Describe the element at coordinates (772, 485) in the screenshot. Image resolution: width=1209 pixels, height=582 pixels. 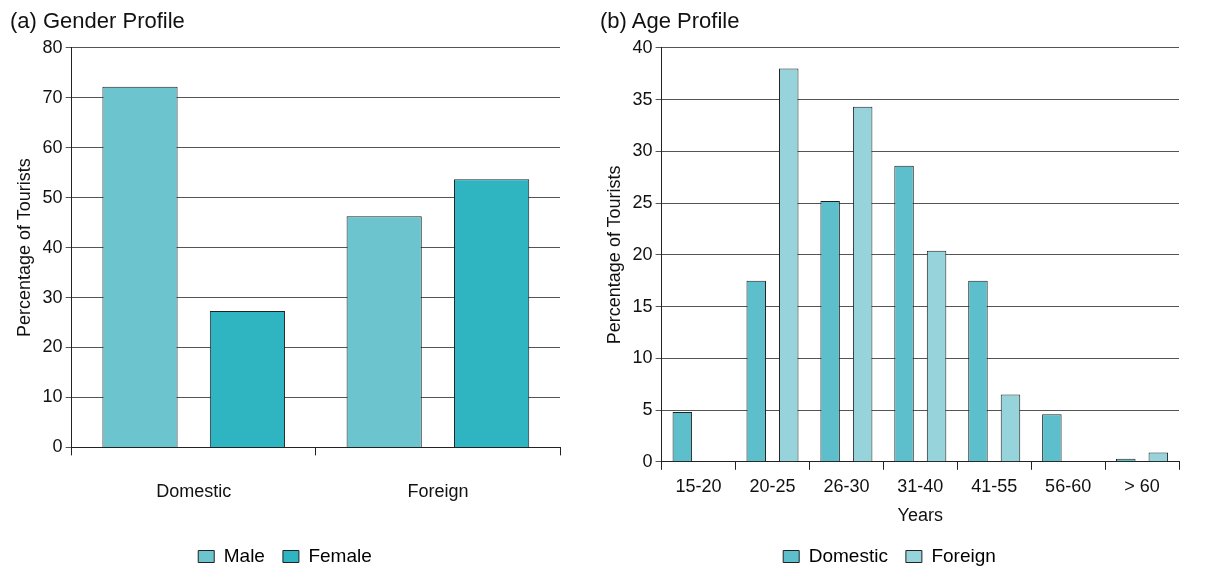
I see `x-tick-label: 20-25` at that location.